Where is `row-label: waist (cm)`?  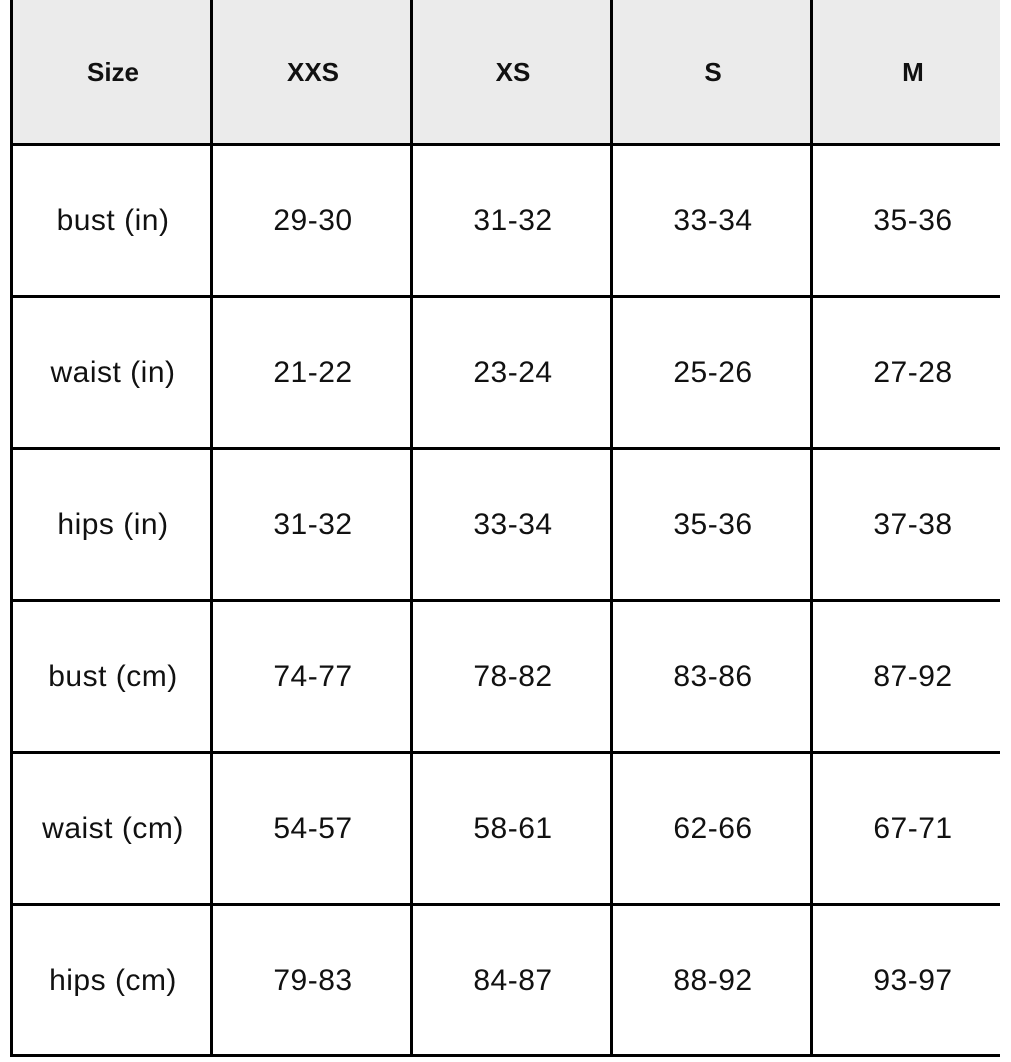
row-label: waist (cm) is located at coordinates (113, 828).